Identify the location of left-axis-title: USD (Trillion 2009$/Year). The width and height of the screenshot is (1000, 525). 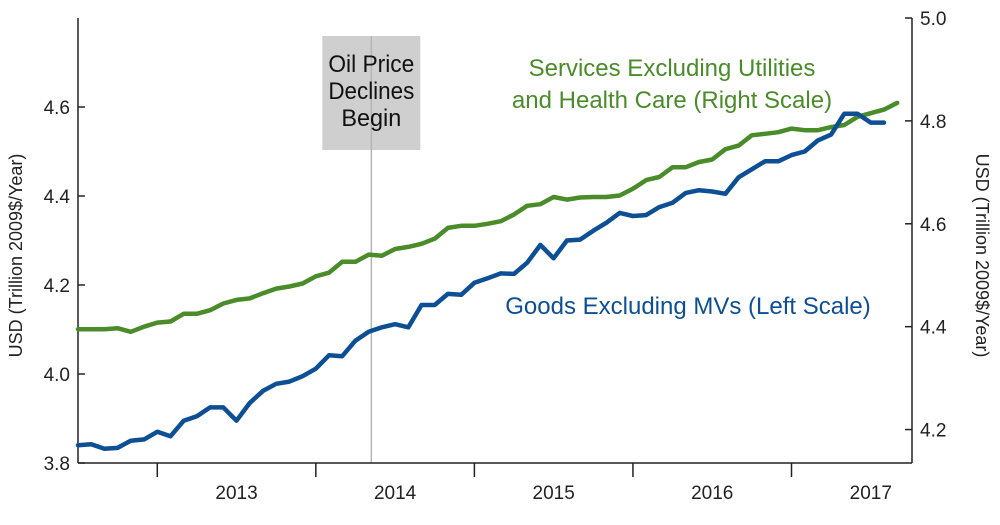
(16, 256).